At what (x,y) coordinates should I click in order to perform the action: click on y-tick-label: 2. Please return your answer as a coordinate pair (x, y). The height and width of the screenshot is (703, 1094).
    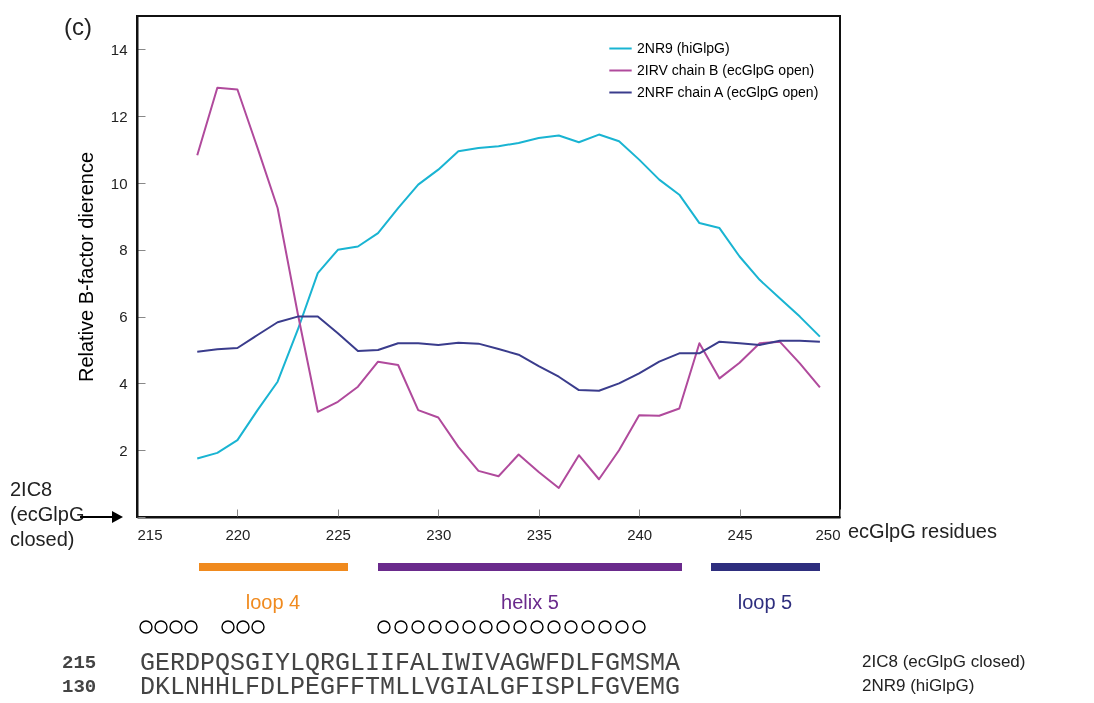
    Looking at the image, I should click on (123, 450).